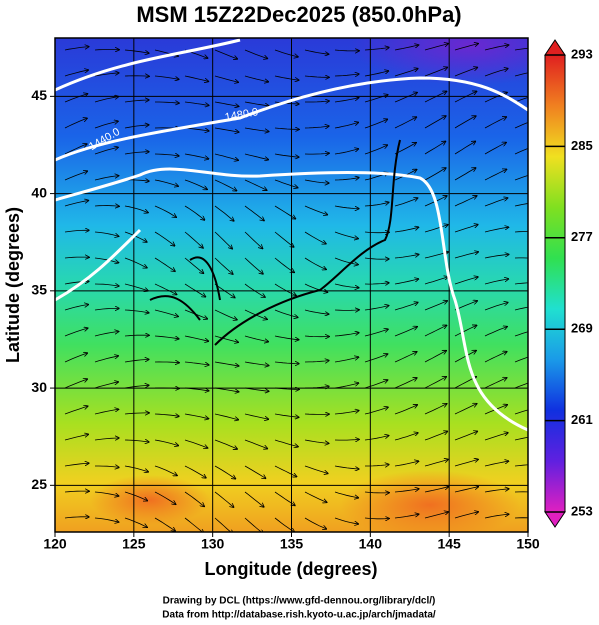 This screenshot has width=599, height=625. Describe the element at coordinates (150, 500) in the screenshot. I see `warm-region` at that location.